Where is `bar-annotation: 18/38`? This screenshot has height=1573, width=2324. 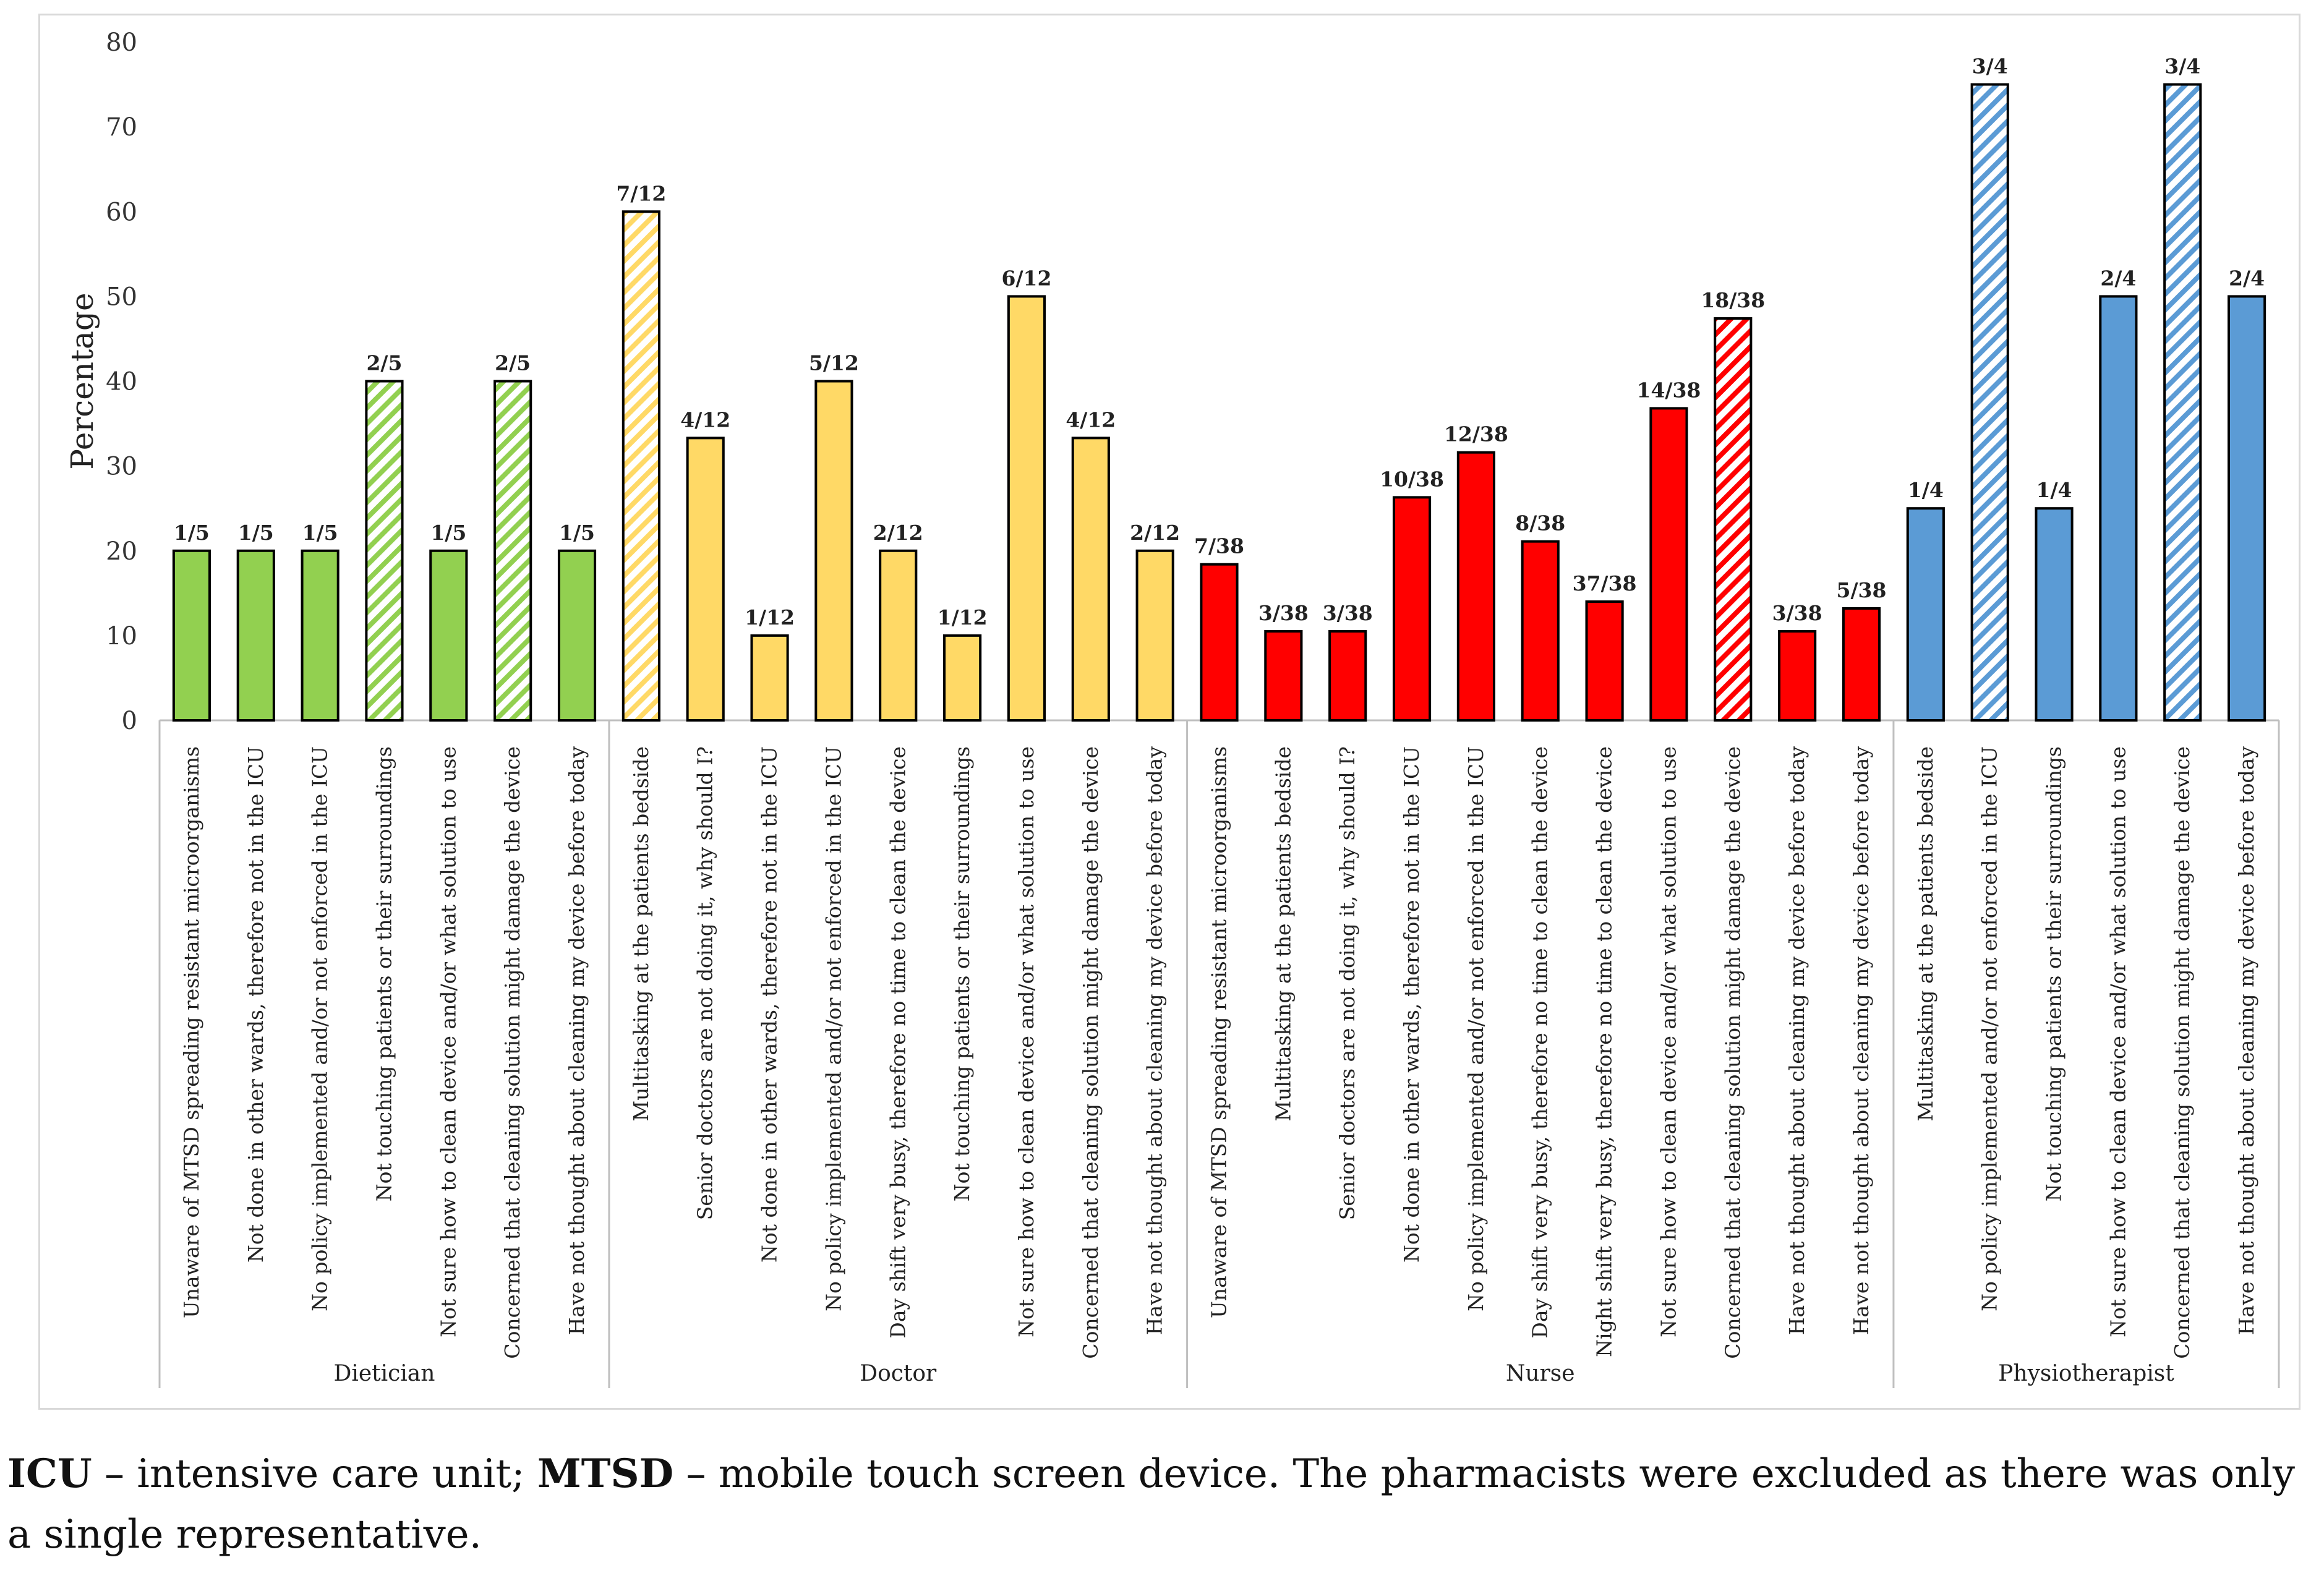
bar-annotation: 18/38 is located at coordinates (1733, 300).